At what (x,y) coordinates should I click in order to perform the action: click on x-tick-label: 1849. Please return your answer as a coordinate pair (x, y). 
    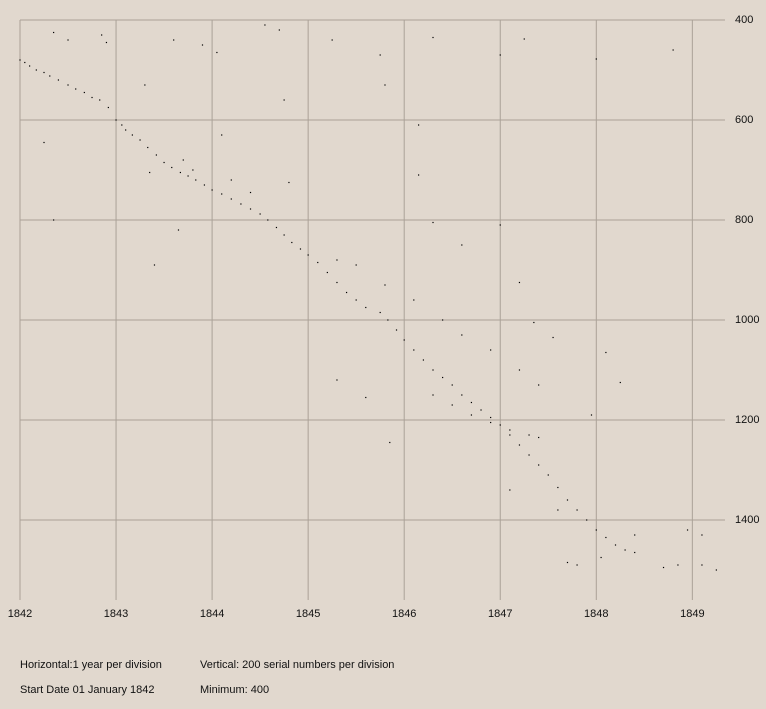
    Looking at the image, I should click on (692, 614).